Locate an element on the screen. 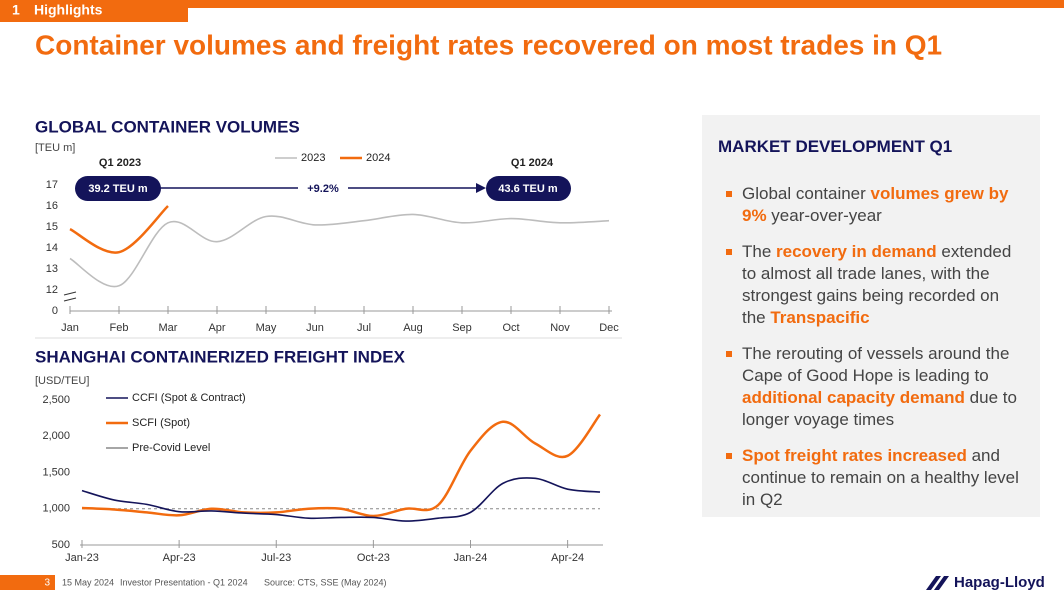 This screenshot has height=601, width=1064. top-bar is located at coordinates (532, 4).